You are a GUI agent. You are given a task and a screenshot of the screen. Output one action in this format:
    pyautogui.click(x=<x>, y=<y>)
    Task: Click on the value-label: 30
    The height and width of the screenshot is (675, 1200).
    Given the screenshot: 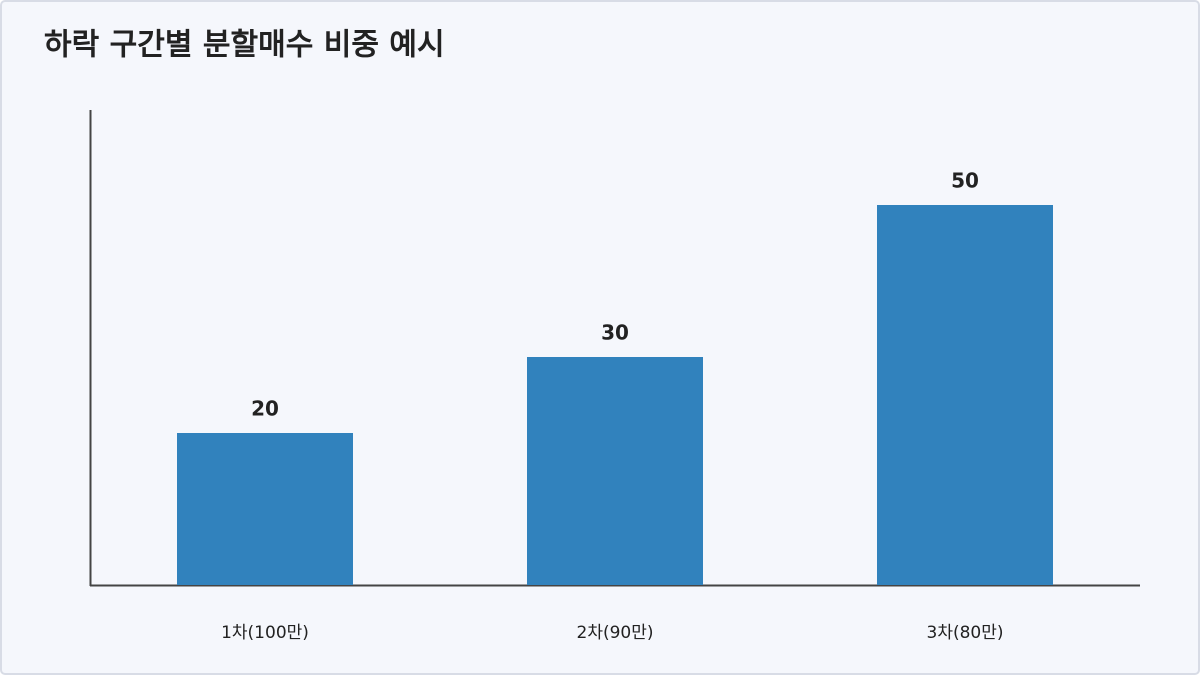 What is the action you would take?
    pyautogui.click(x=615, y=333)
    